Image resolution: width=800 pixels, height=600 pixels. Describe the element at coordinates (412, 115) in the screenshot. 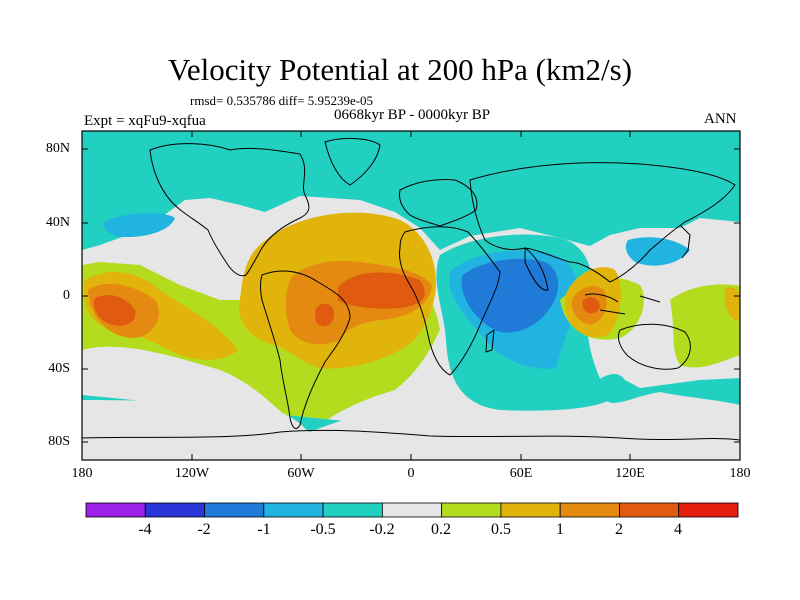

I see `period-label: 0668kyr BP - 0000kyr BP` at that location.